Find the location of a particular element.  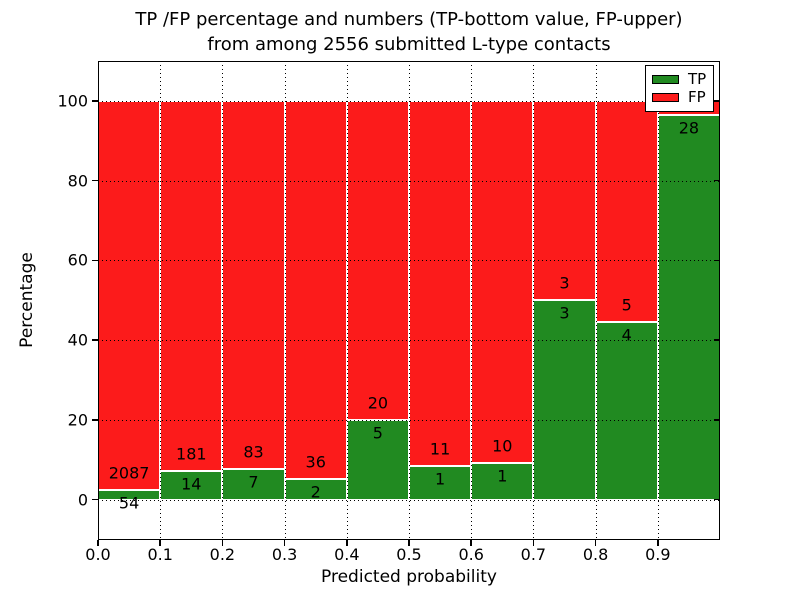

tp-count-label: 28 is located at coordinates (689, 128).